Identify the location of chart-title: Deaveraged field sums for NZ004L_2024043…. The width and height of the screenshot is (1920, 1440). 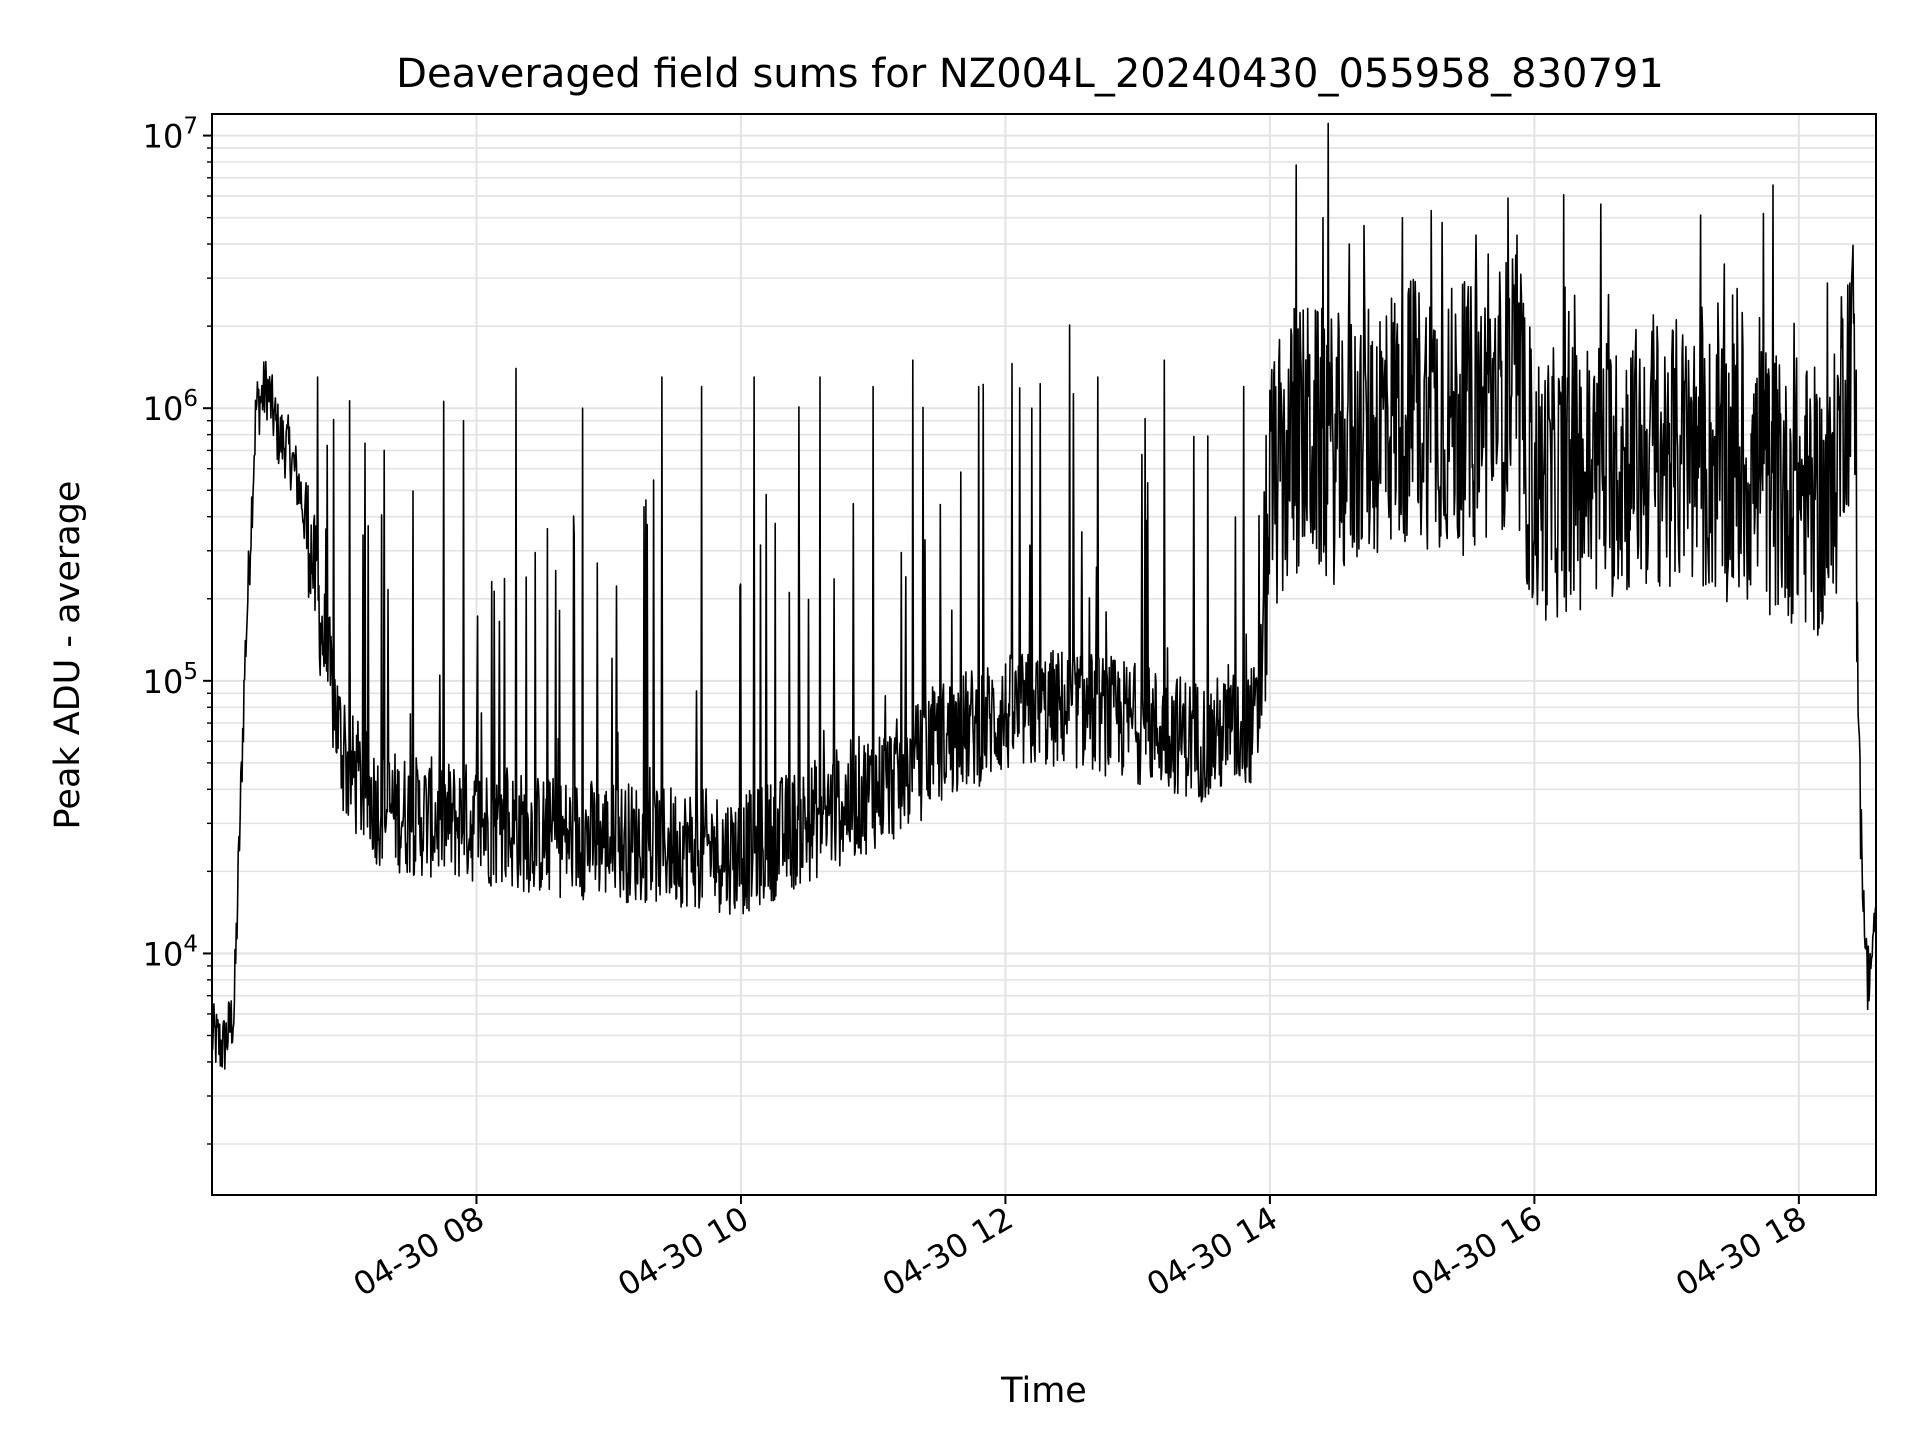
(1030, 74).